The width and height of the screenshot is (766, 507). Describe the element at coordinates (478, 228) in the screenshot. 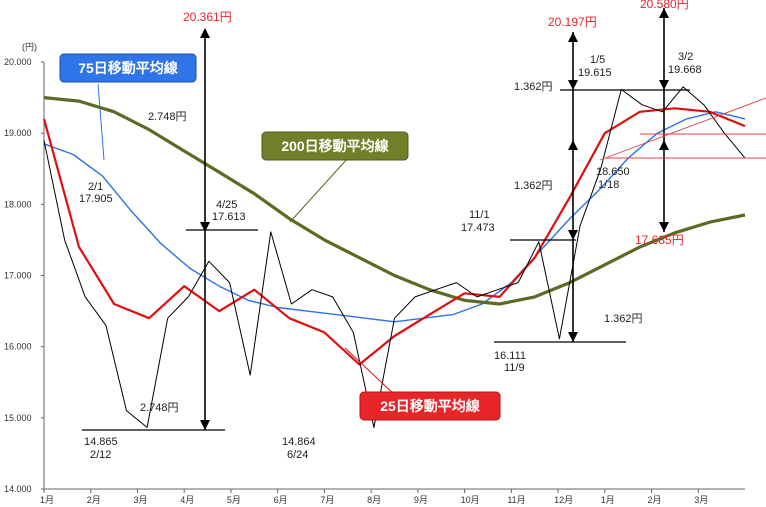

I see `label-1101-val: 17.473` at that location.